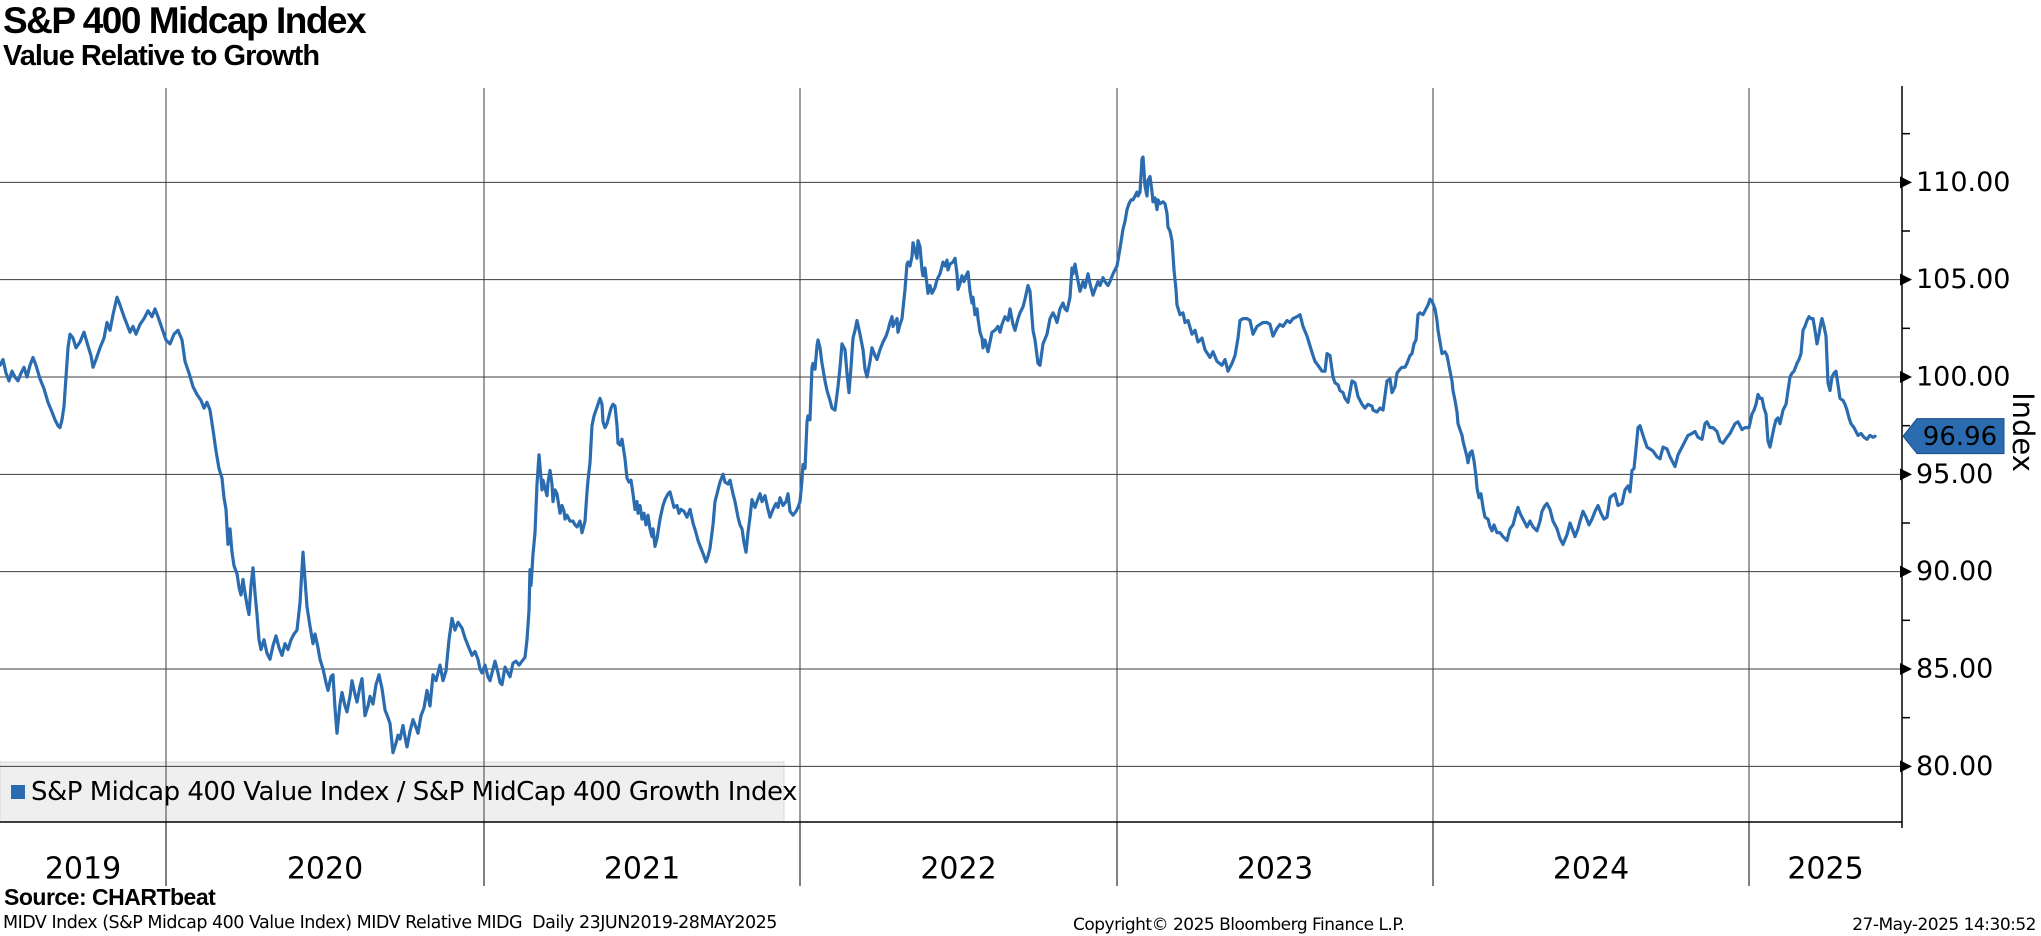  Describe the element at coordinates (110, 897) in the screenshot. I see `source-line: Source: CHARTbeat` at that location.